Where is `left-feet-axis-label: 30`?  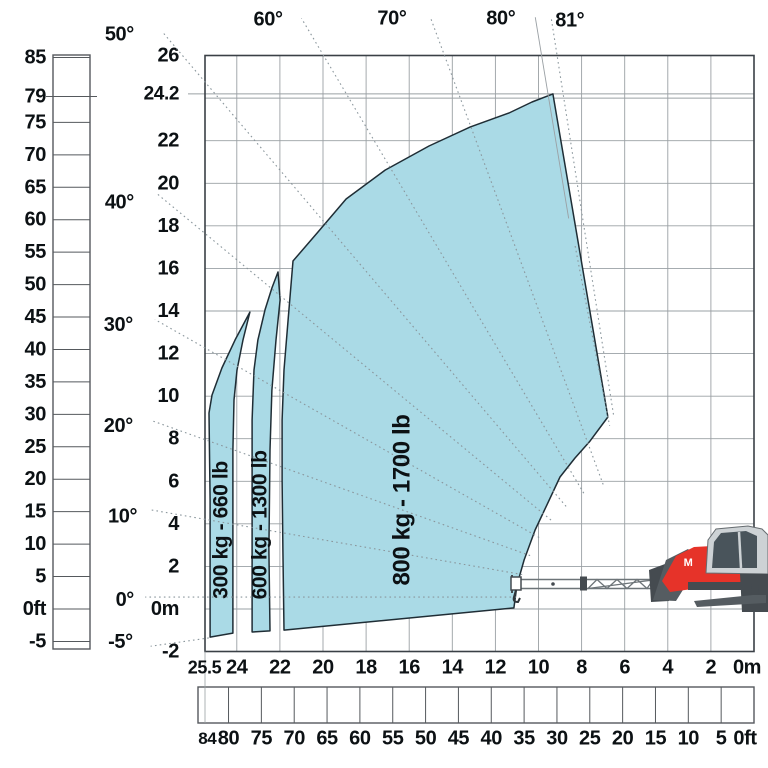
left-feet-axis-label: 30 is located at coordinates (36, 414).